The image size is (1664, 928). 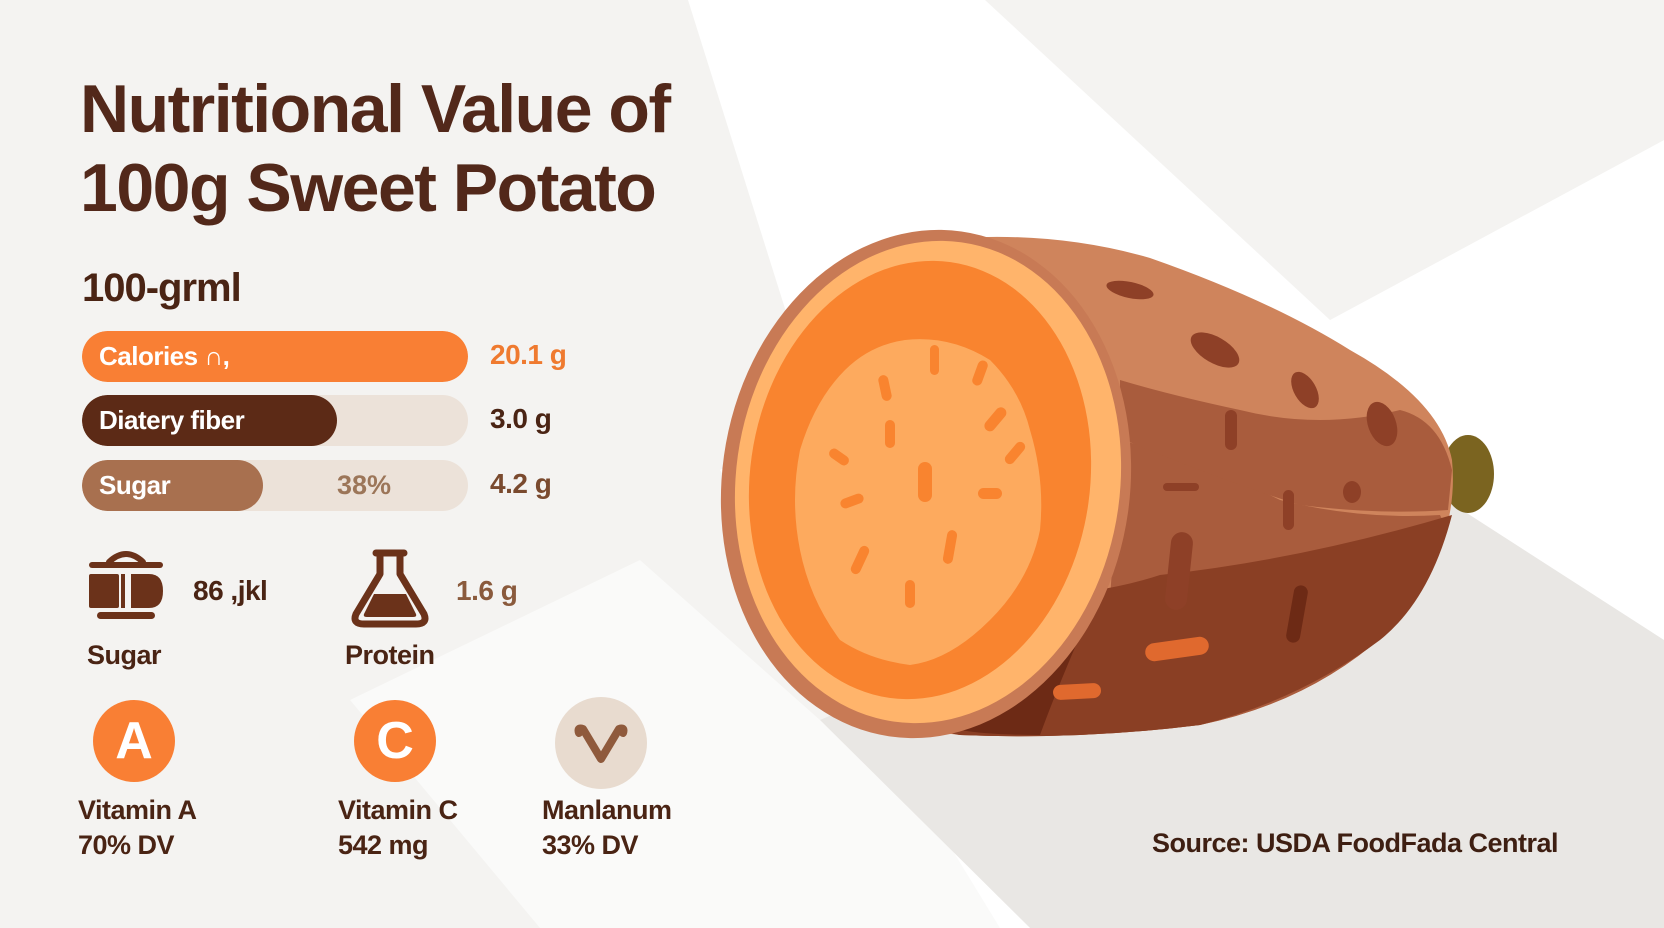 I want to click on vitamin-c-icon: C, so click(x=395, y=741).